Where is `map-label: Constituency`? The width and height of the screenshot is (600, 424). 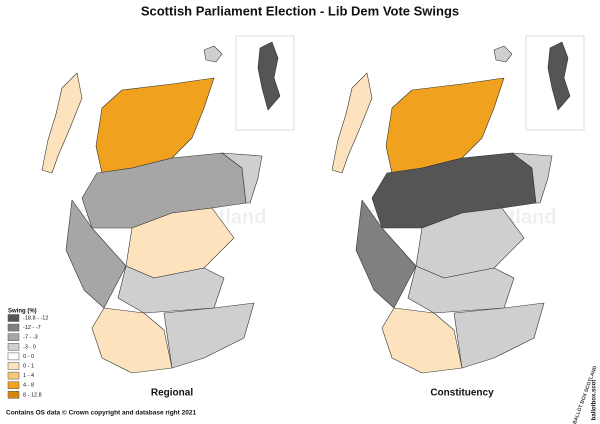
map-label: Constituency is located at coordinates (462, 393).